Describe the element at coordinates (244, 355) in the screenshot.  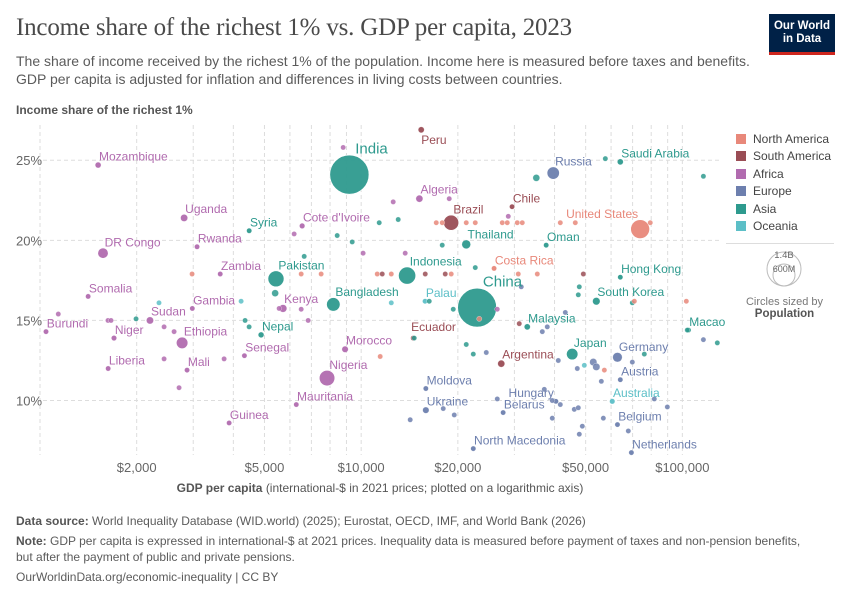
I see `point-senegal` at that location.